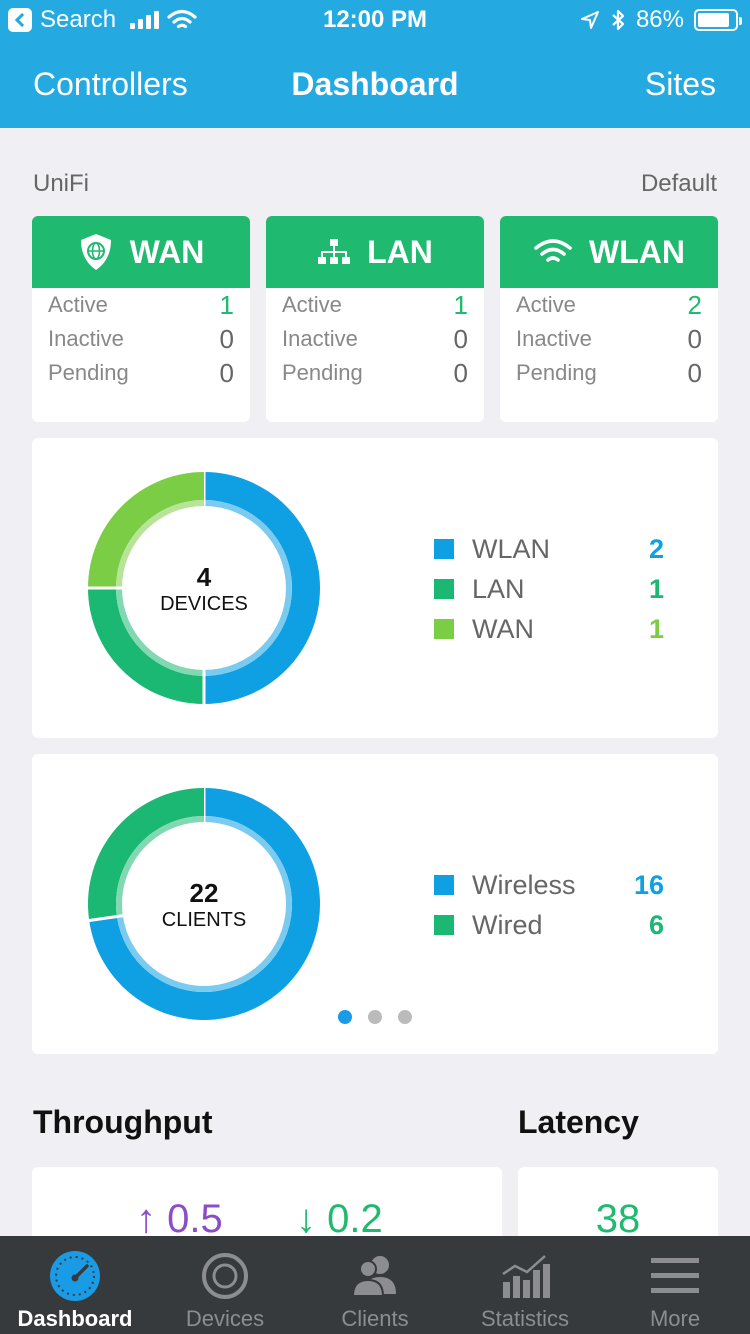 Image resolution: width=750 pixels, height=1334 pixels. Describe the element at coordinates (503, 628) in the screenshot. I see `legend-label: WAN` at that location.